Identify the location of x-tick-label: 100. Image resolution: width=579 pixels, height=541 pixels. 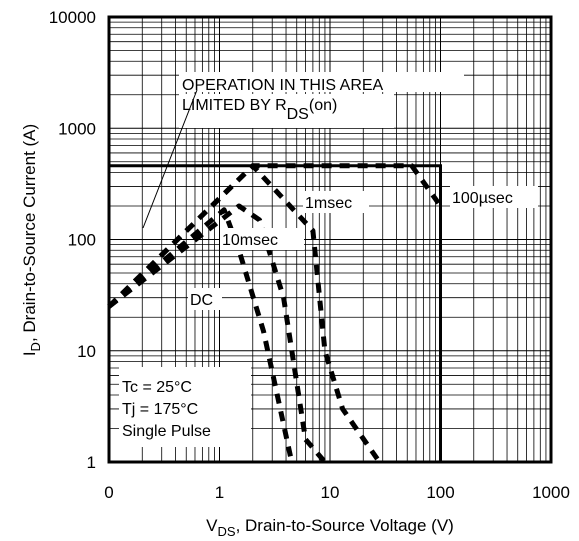
(440, 492).